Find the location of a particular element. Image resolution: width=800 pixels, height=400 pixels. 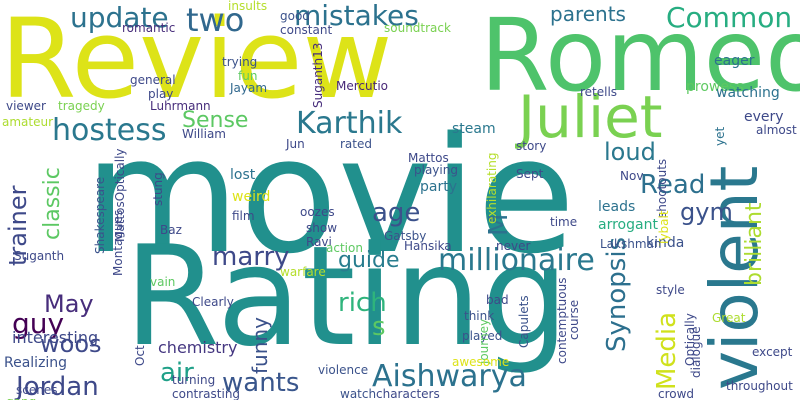

word-stung: stung is located at coordinates (158, 189).